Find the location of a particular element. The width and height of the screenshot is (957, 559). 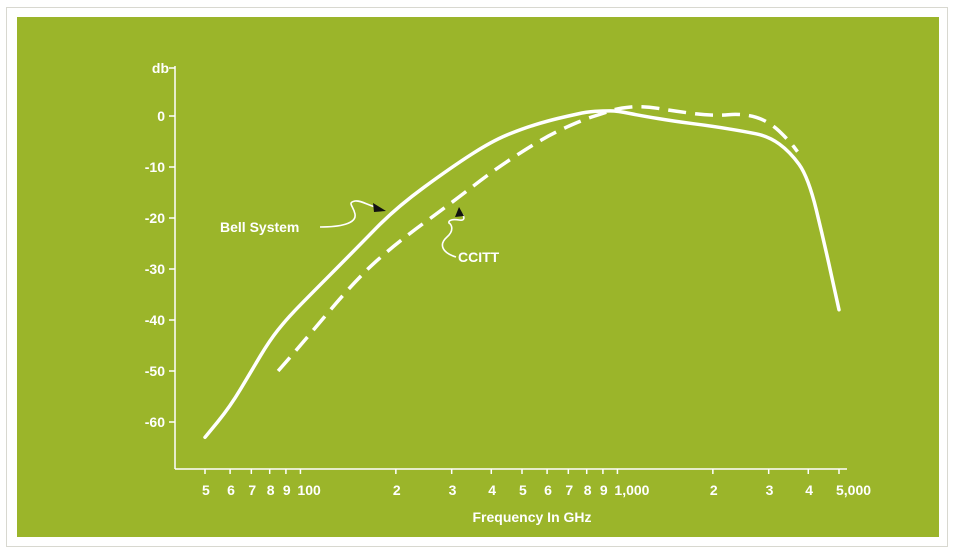

y-tick-label: -20 is located at coordinates (155, 218).